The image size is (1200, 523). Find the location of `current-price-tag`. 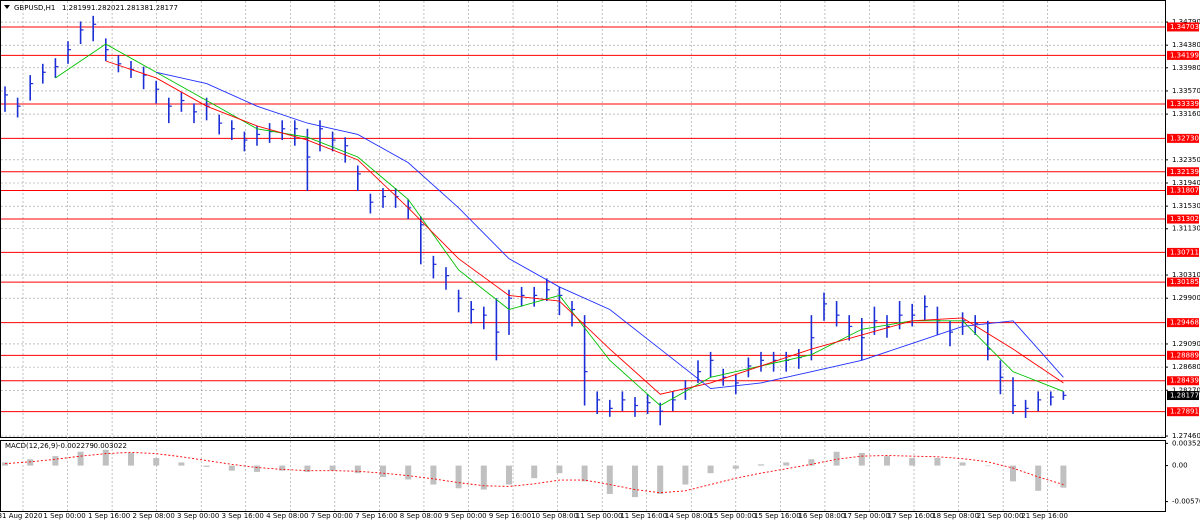

current-price-tag is located at coordinates (1183, 396).